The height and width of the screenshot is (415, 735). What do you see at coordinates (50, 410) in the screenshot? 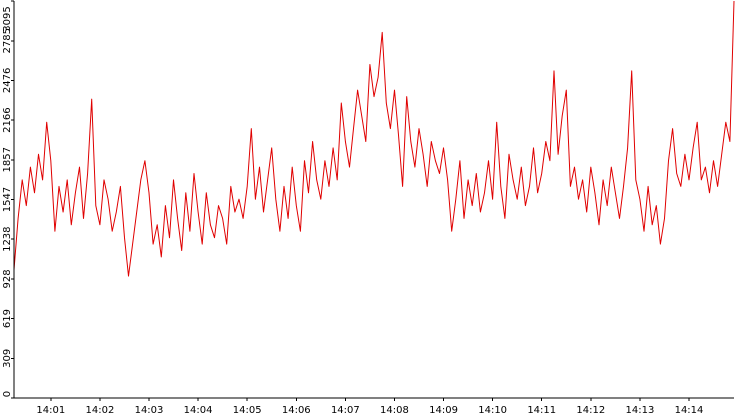
I see `x-tick-label: 14:01` at bounding box center [50, 410].